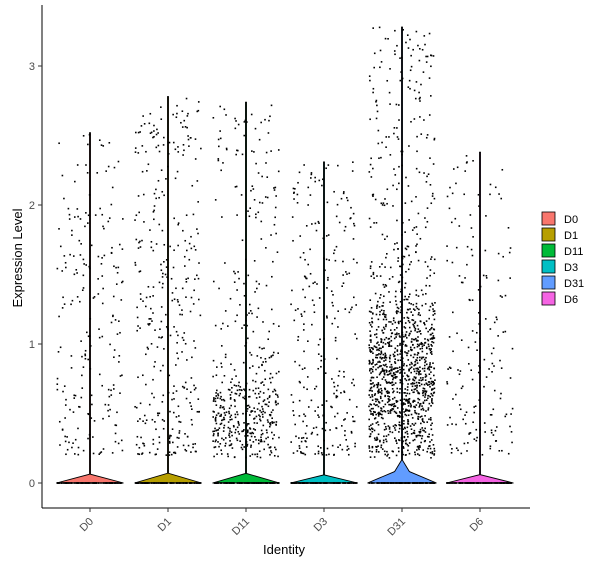 The image size is (600, 568). Describe the element at coordinates (396, 527) in the screenshot. I see `x-tick-label: D31` at that location.